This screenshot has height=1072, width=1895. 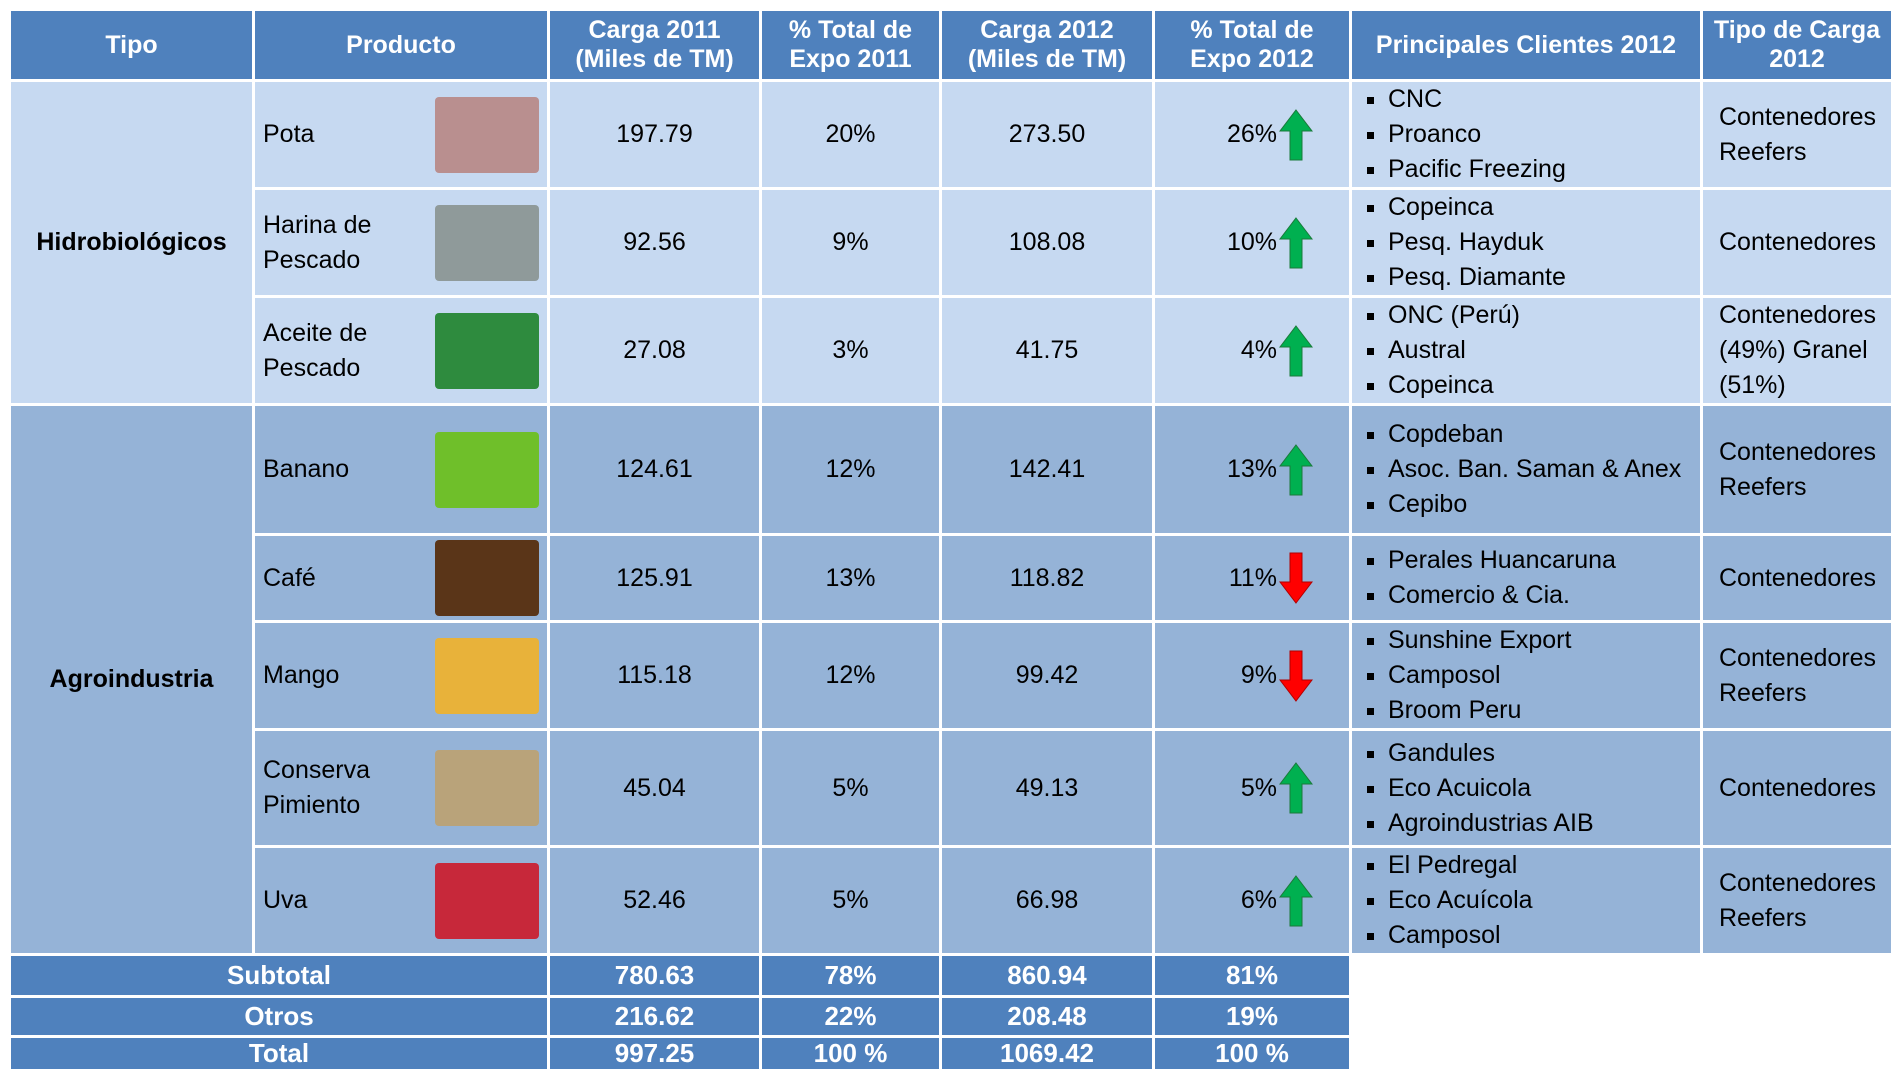 I want to click on carga-2012: 142.41, so click(x=1047, y=469).